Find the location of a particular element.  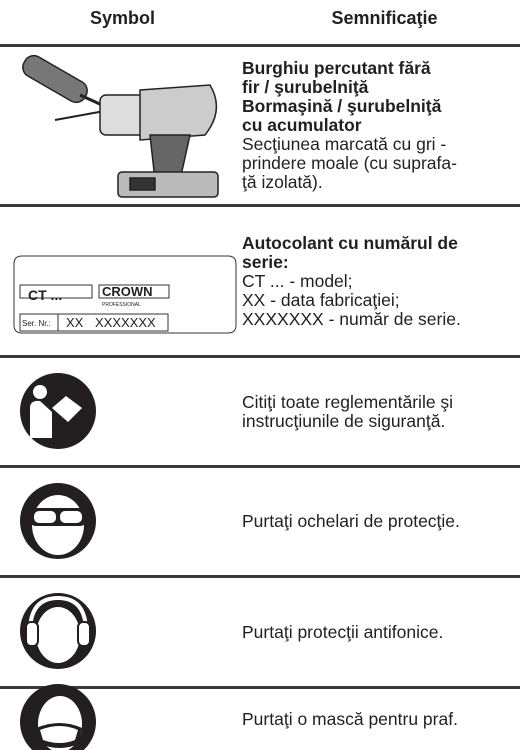

ear-protection-icon is located at coordinates (58, 631).